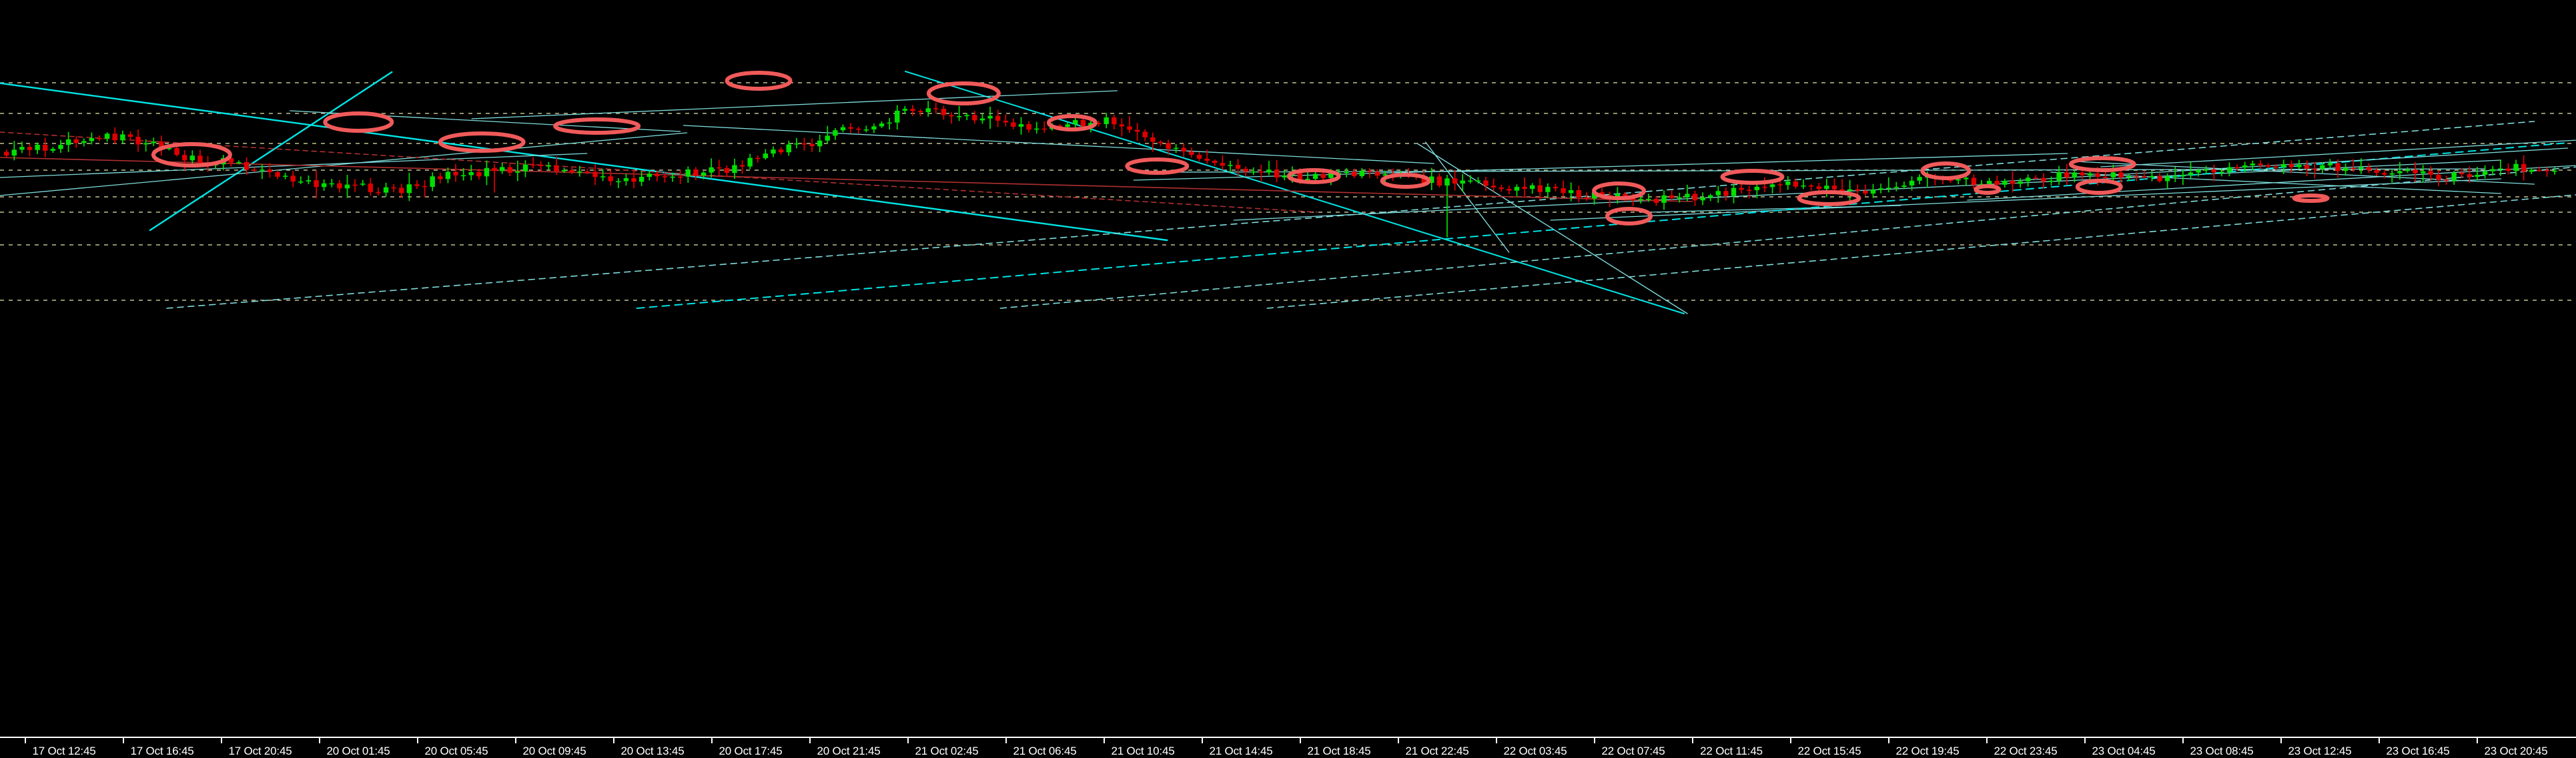  Describe the element at coordinates (1437, 751) in the screenshot. I see `x-tick-label-14: 21 Oct 22:45` at that location.